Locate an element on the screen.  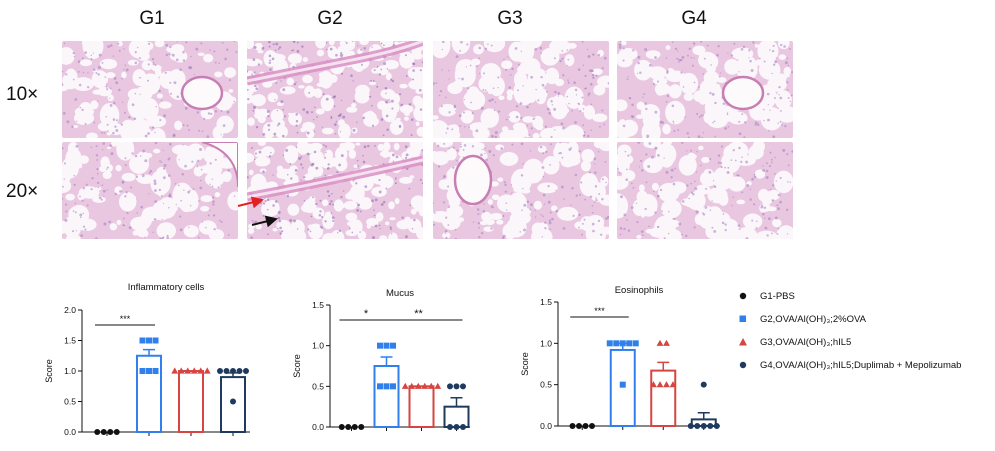
legend-item-g2: G2,OVA/Al(OH)₃;2%OVA is located at coordinates (849, 319).